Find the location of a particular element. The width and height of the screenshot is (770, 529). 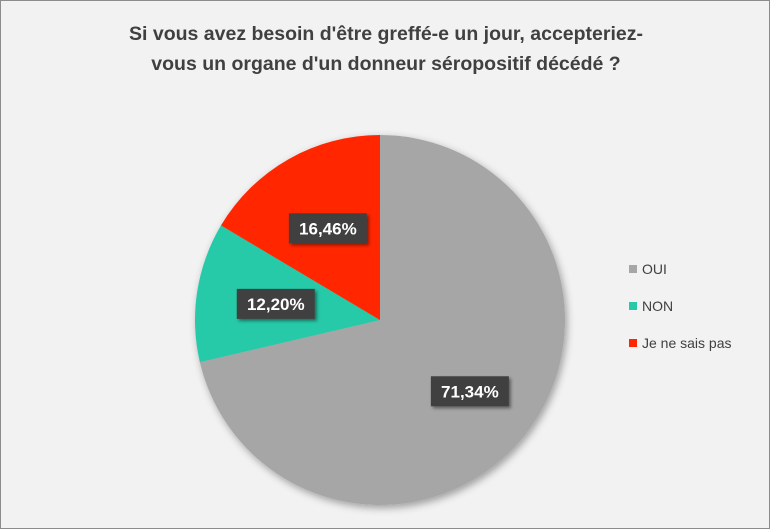

data-label-box-non is located at coordinates (275, 303).